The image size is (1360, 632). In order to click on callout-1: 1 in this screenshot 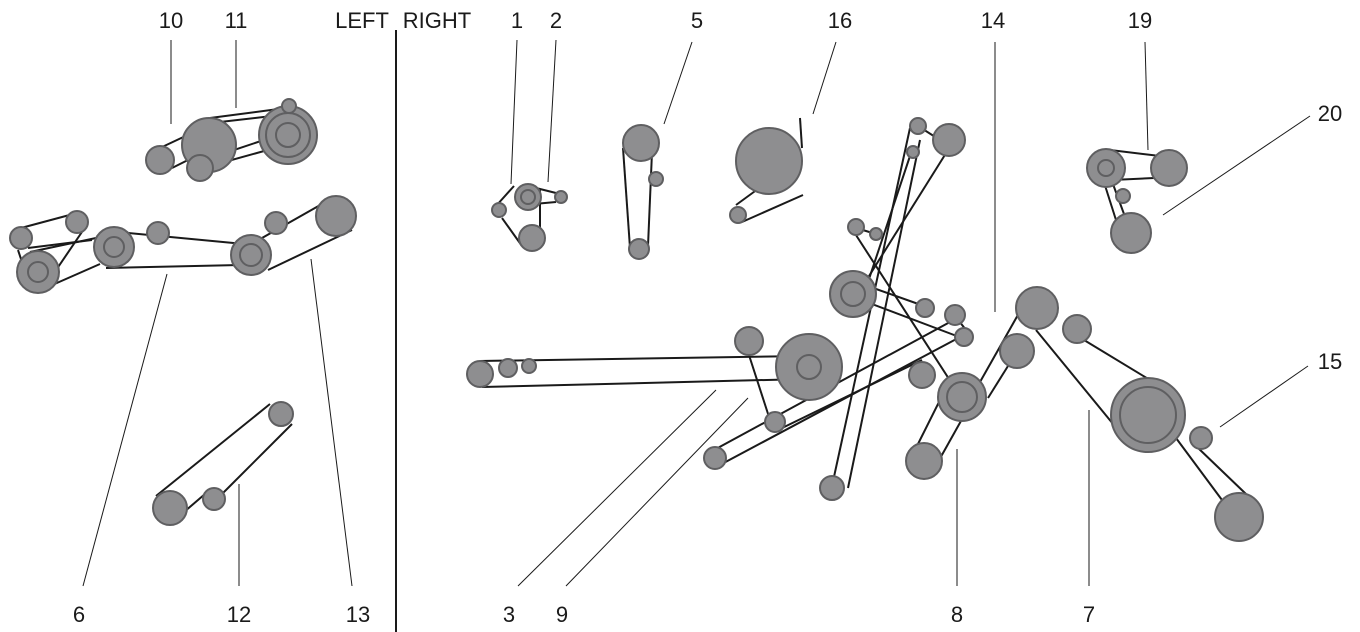, I will do `click(517, 20)`.